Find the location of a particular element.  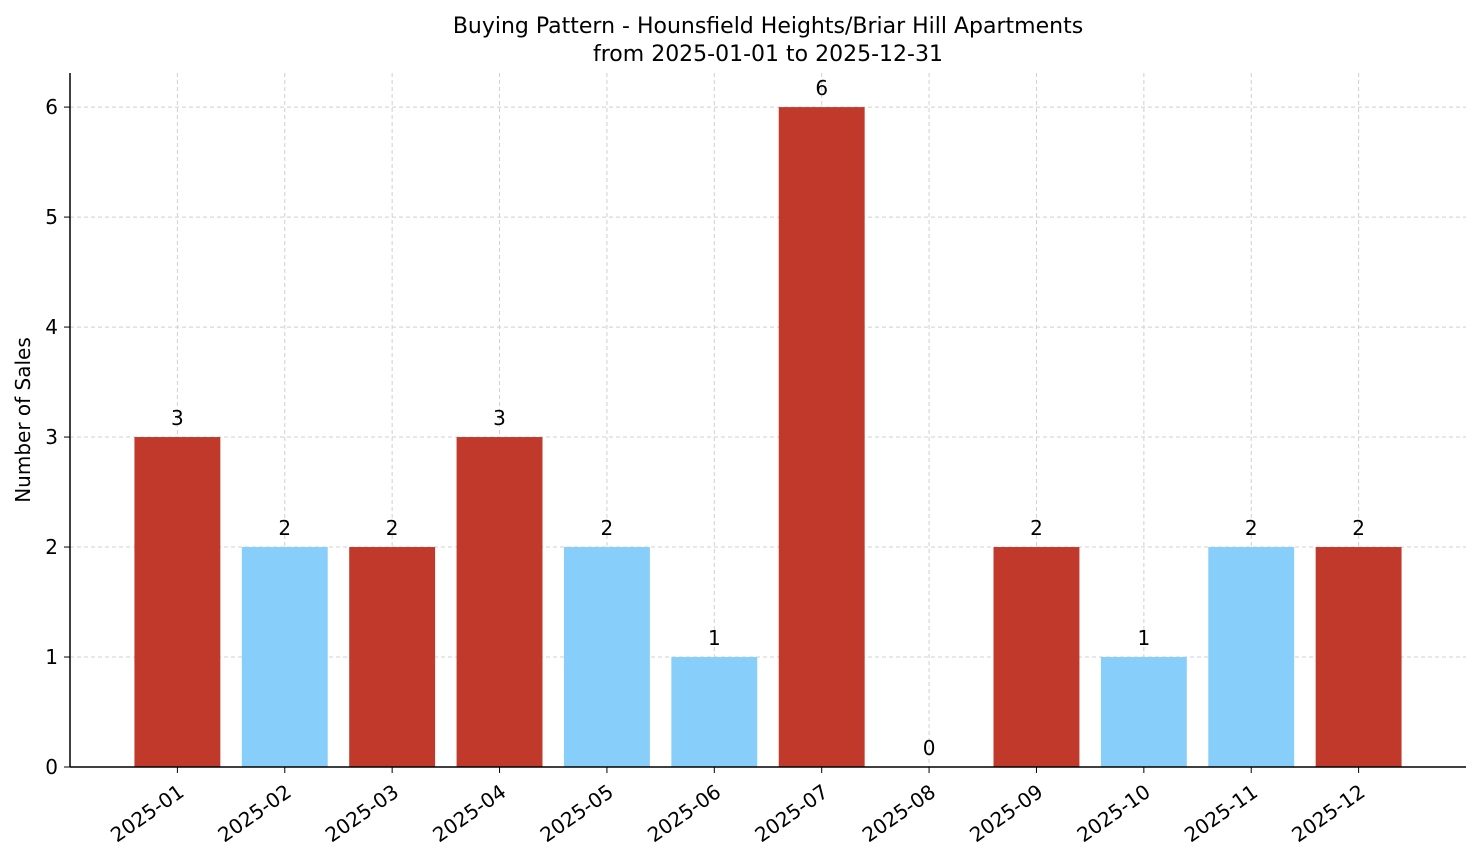

y-tick-label: 6 is located at coordinates (51, 107).